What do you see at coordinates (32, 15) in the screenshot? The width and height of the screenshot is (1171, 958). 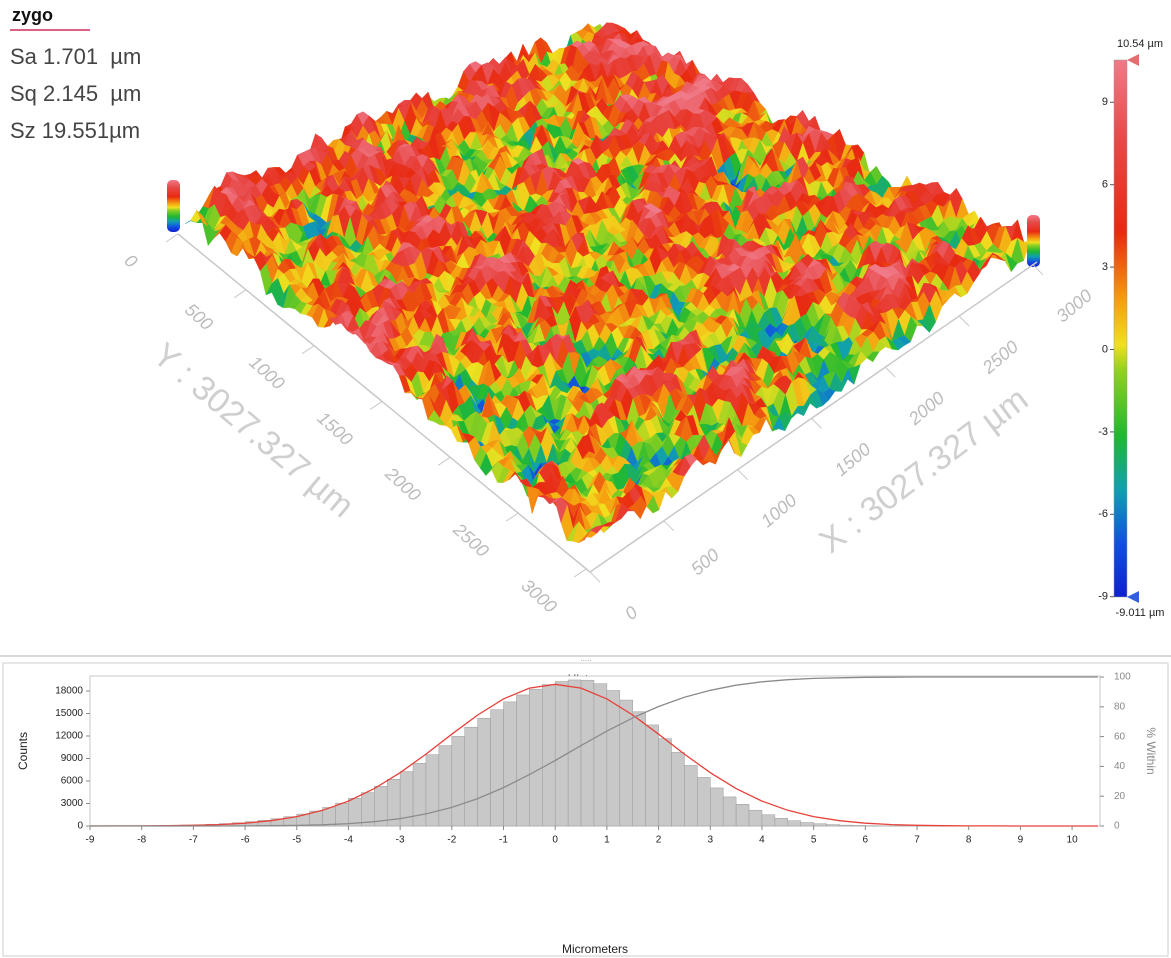 I see `logo: zygo` at bounding box center [32, 15].